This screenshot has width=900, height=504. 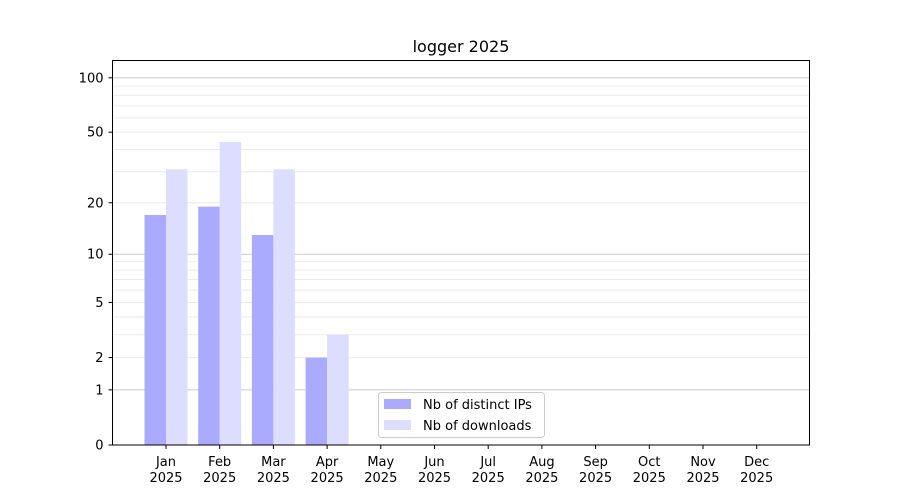 I want to click on x-tick-label: Oct 2025, so click(x=649, y=470).